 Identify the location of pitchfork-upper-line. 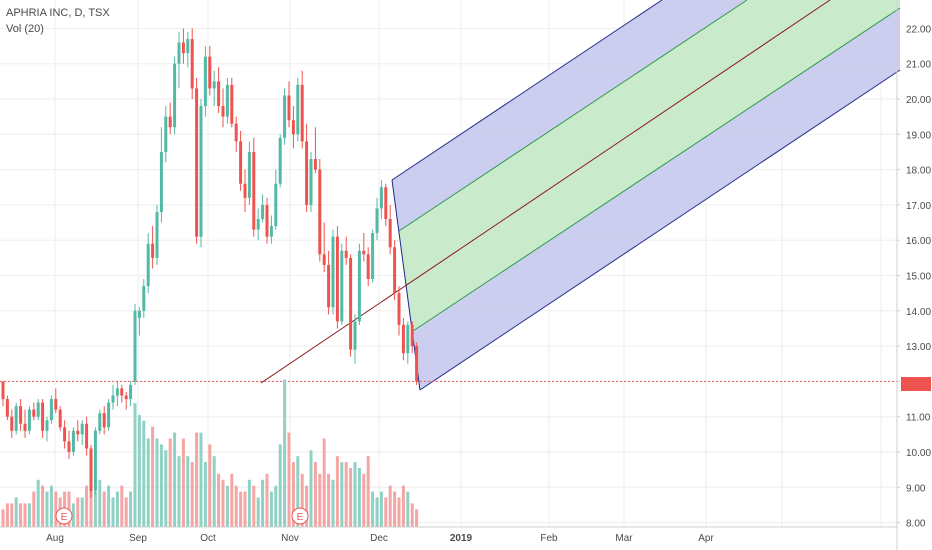
(527, 90).